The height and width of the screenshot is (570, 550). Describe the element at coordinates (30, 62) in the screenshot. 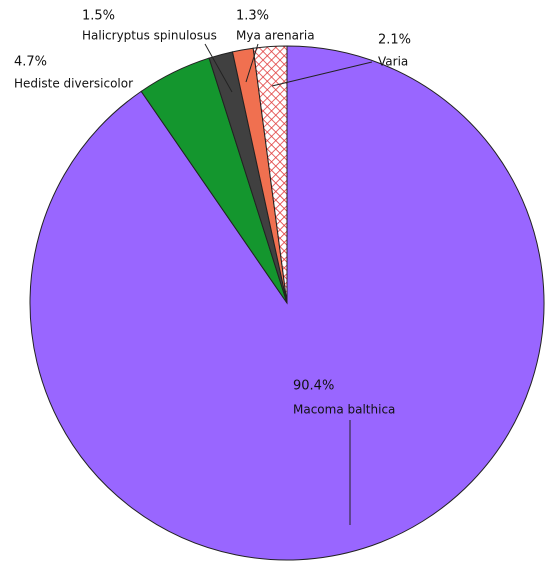

I see `value-label: 4.7%` at that location.